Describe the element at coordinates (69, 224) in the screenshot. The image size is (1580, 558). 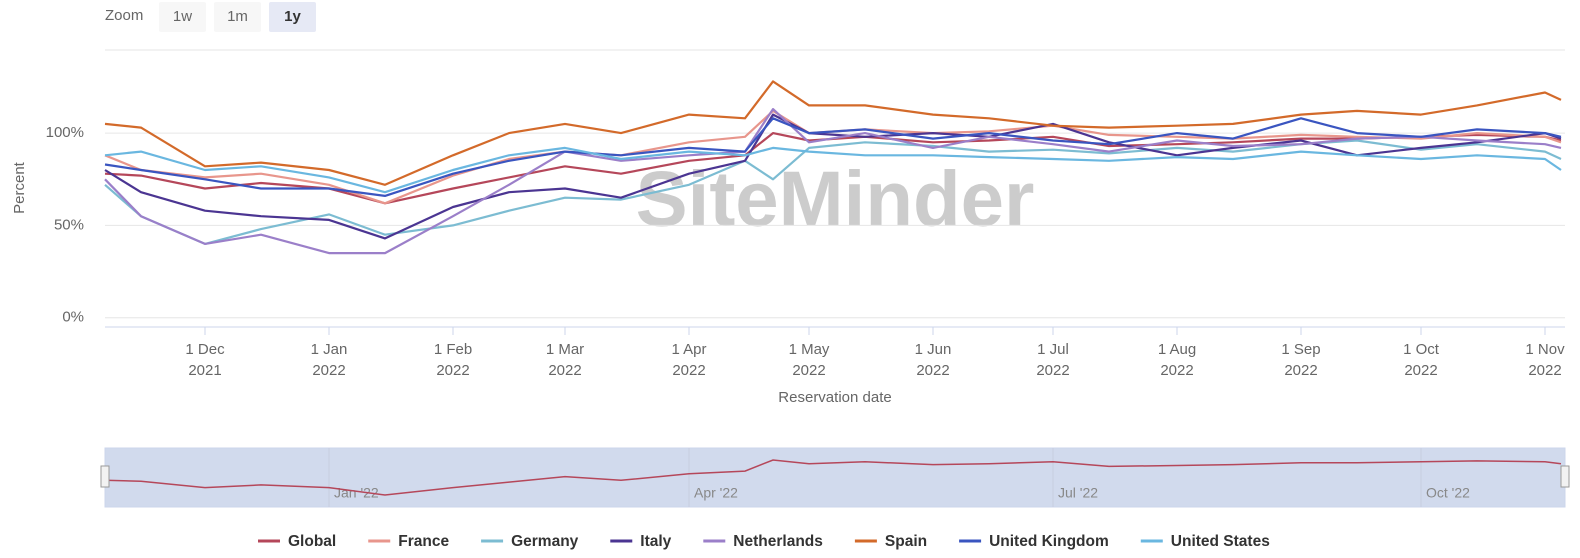
I see `y-tick-label: 50%` at that location.